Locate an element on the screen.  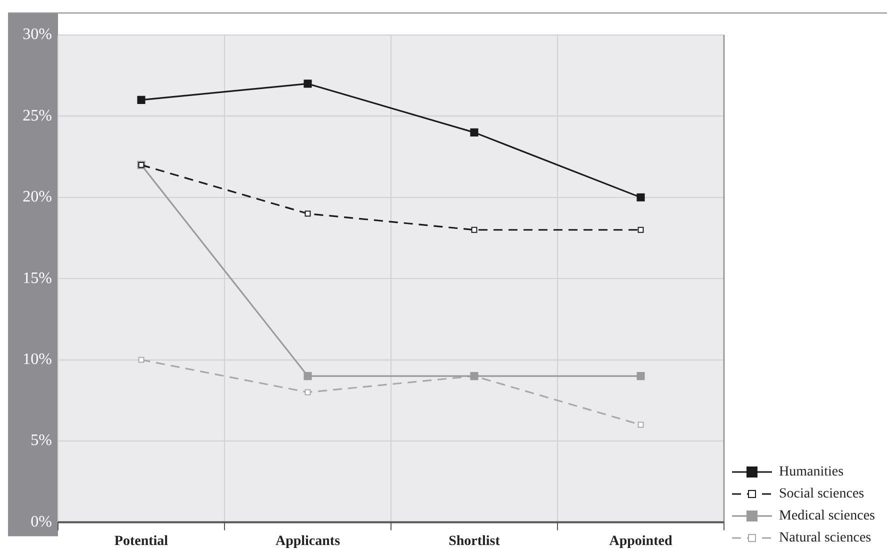
x-tick-label: Appointed is located at coordinates (640, 542).